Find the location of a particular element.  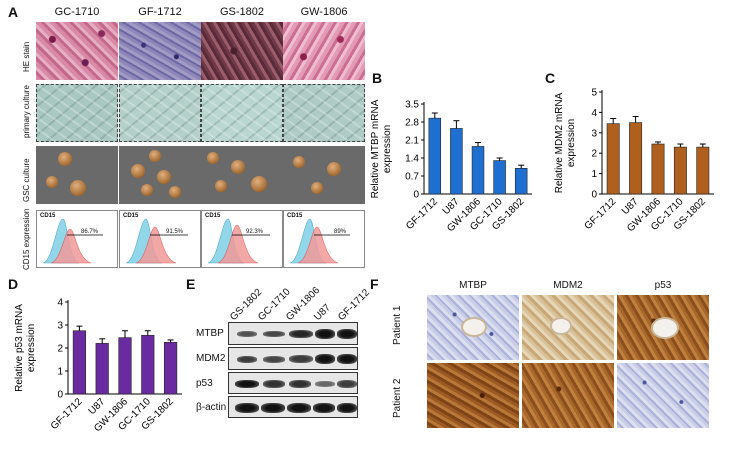

blot-label-p53: p53 is located at coordinates (204, 383).